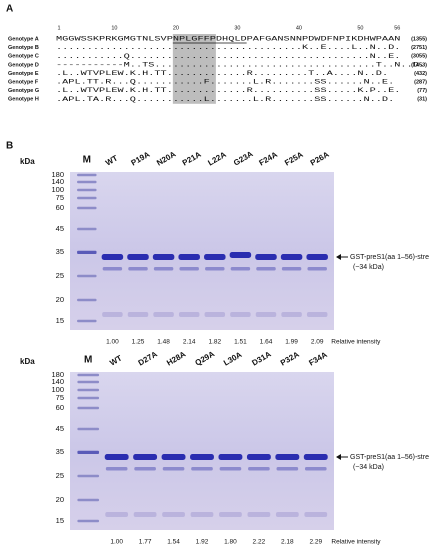 The height and width of the screenshot is (550, 429). I want to click on genotype-name: Genotype G, so click(23, 91).